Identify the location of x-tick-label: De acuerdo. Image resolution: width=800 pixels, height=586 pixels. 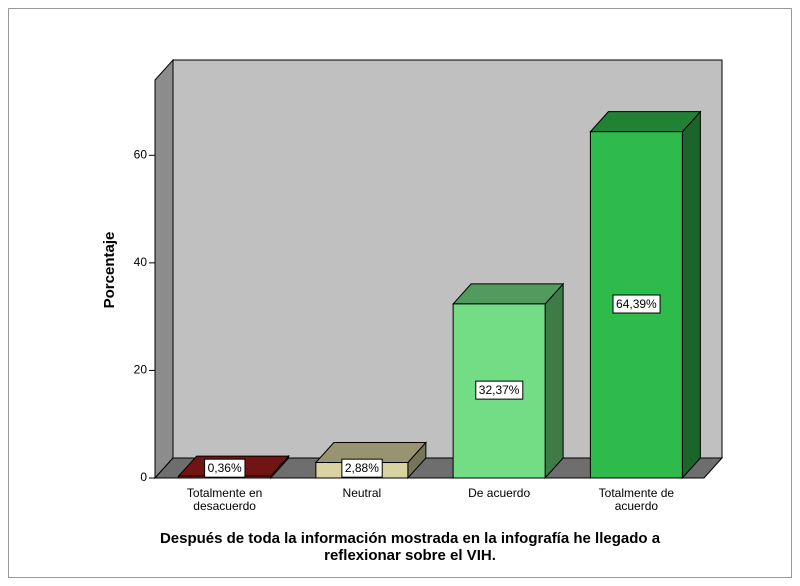
(499, 493).